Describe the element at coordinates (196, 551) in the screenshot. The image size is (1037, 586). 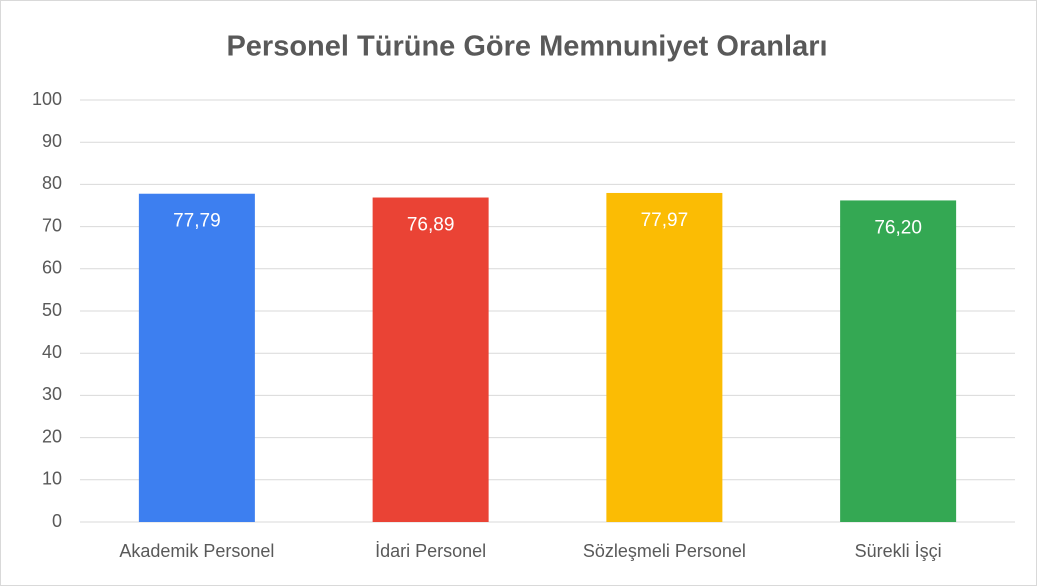
I see `x-tick-label: Akademik Personel` at that location.